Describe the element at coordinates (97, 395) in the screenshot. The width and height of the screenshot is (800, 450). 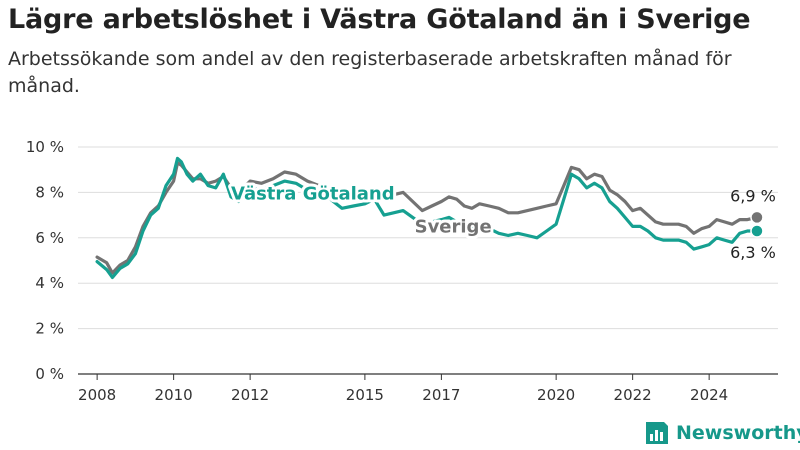
I see `x-tick-label: 2008` at that location.